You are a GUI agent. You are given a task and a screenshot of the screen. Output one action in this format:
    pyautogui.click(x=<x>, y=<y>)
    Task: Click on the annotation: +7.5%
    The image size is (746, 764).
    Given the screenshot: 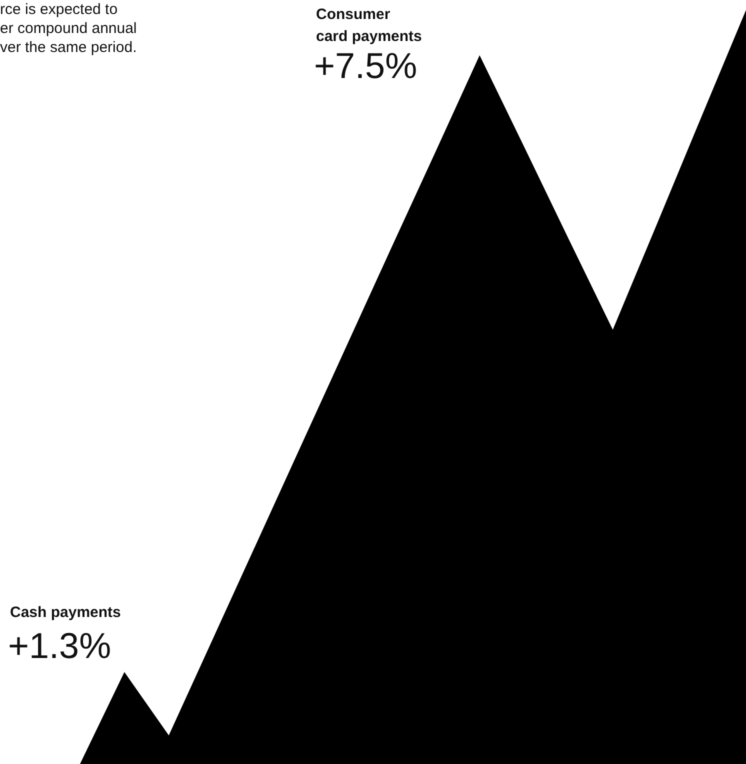 What is the action you would take?
    pyautogui.click(x=366, y=65)
    